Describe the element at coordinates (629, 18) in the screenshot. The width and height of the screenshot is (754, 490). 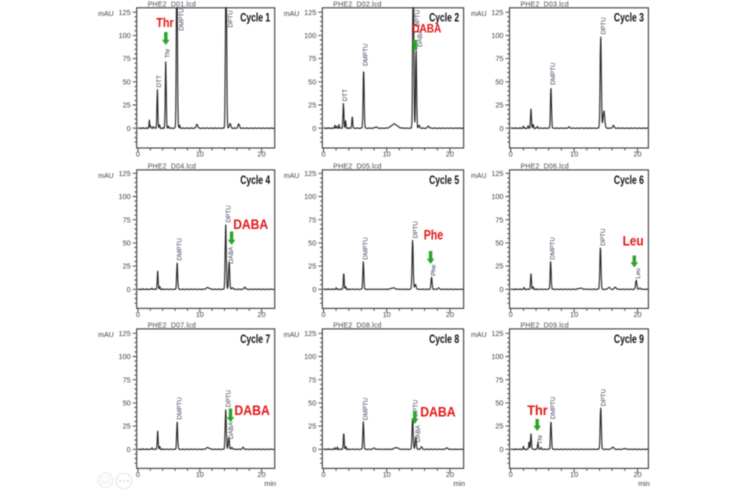
I see `svg-text: Cycle 3` at that location.